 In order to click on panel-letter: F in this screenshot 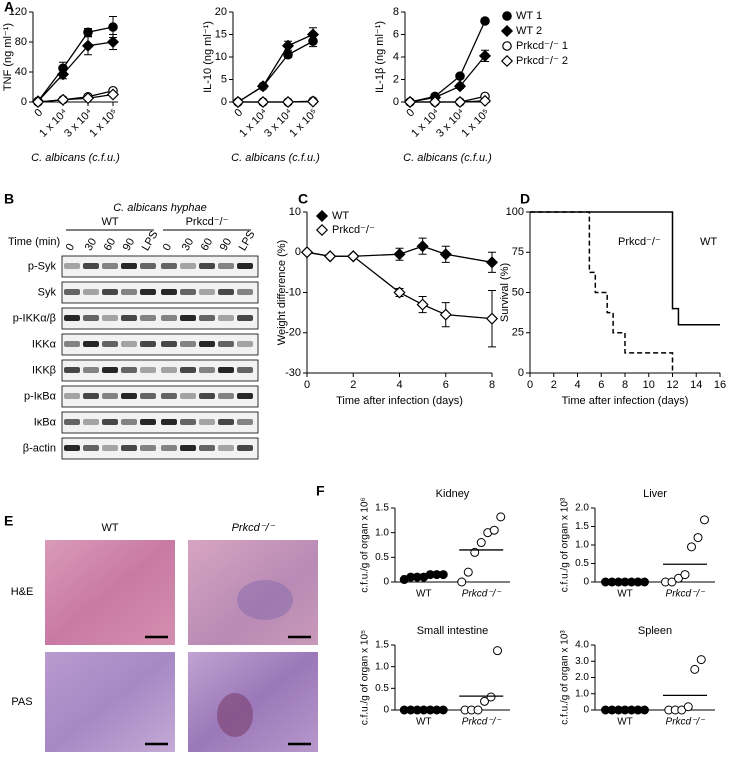, I will do `click(320, 491)`.